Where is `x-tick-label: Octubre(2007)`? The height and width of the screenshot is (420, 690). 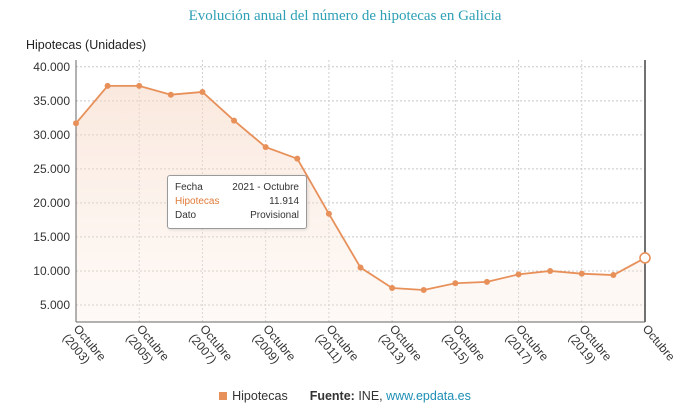 x-tick-label: Octubre(2007) is located at coordinates (210, 344).